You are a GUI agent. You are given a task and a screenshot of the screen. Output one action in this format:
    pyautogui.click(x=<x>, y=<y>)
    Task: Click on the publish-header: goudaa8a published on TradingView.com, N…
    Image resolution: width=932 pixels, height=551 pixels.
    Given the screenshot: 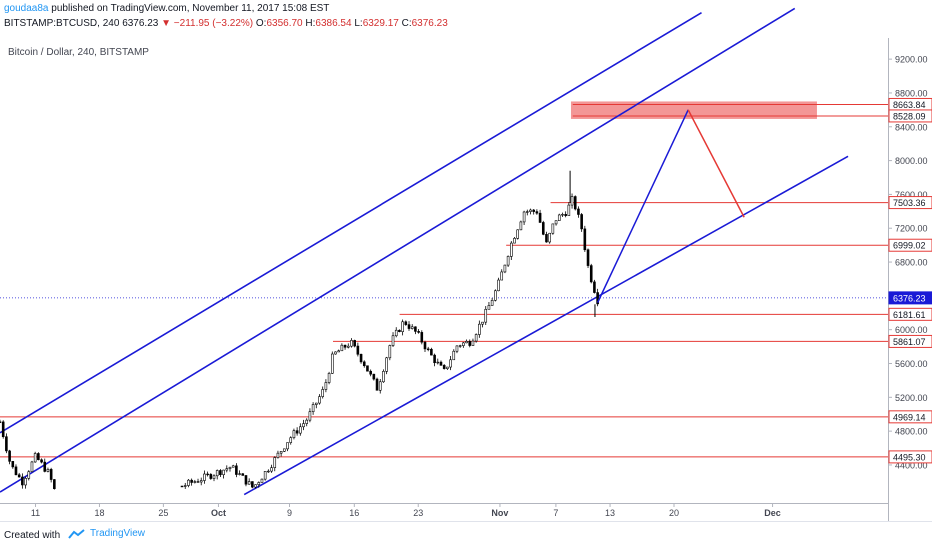 What is the action you would take?
    pyautogui.click(x=166, y=8)
    